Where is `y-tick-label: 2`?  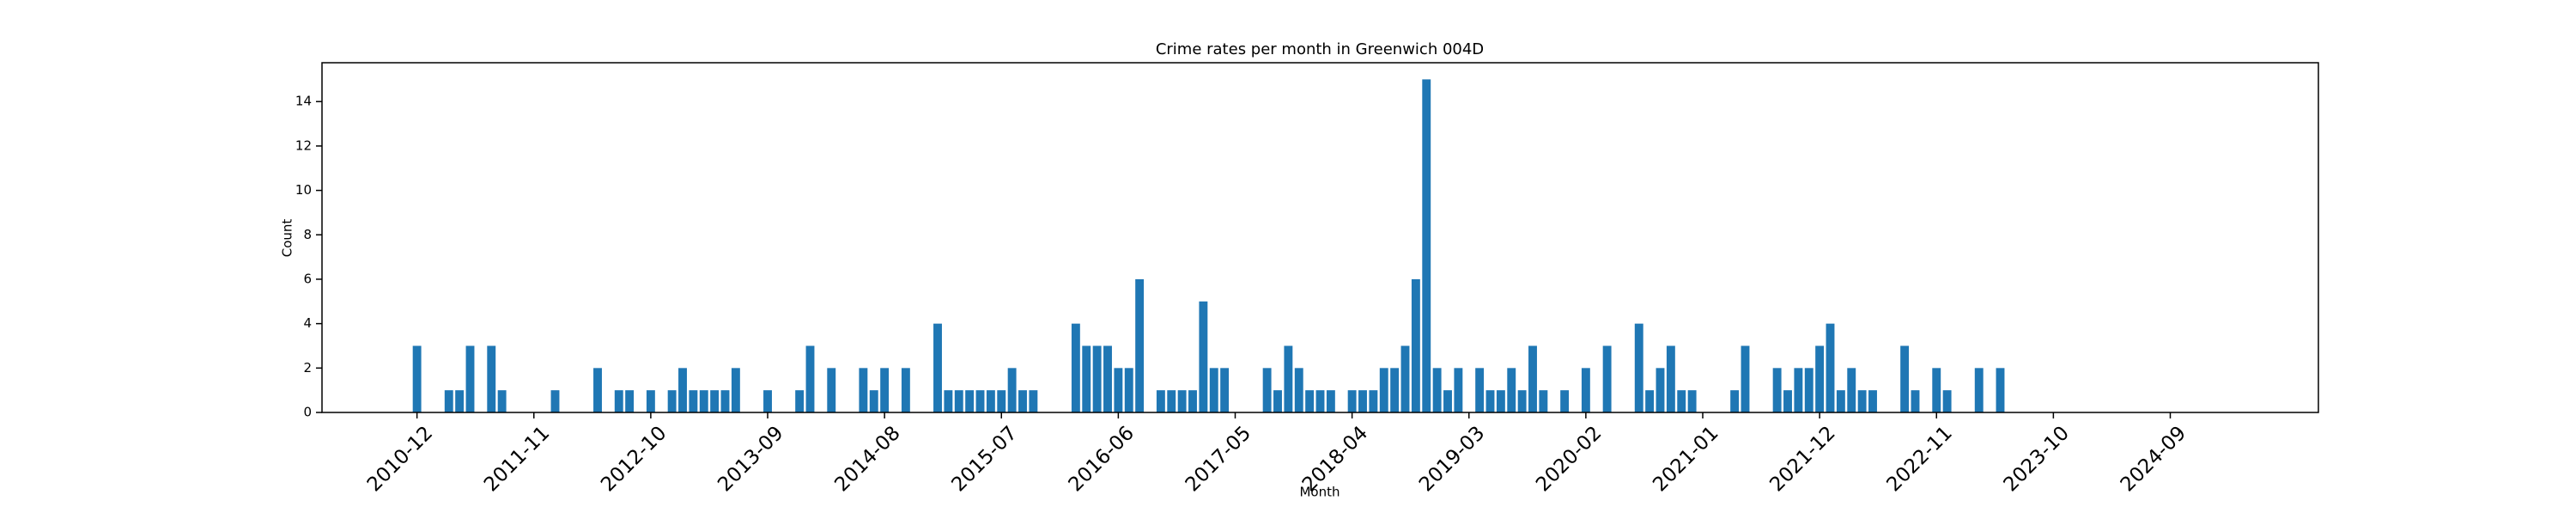
y-tick-label: 2 is located at coordinates (307, 368).